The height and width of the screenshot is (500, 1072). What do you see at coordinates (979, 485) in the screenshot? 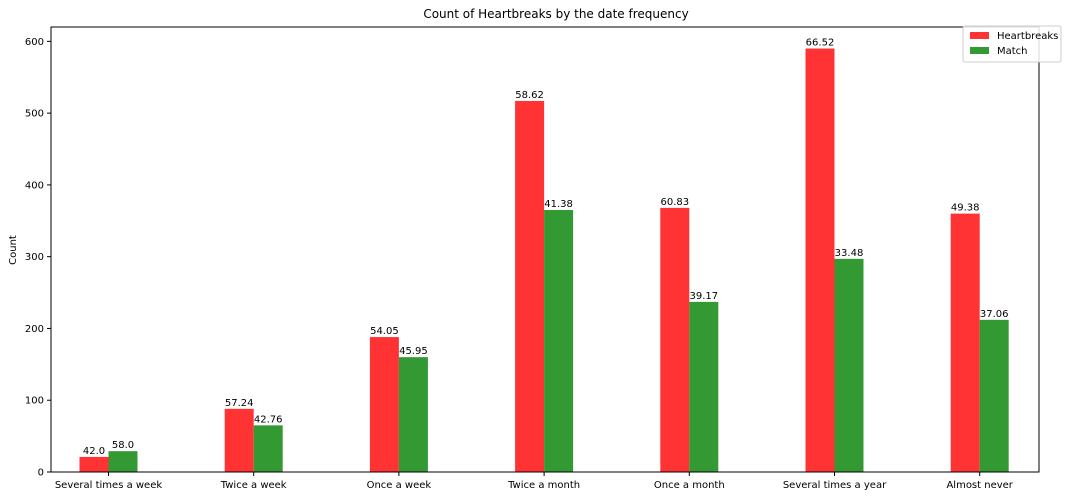
I see `x-tick-label: Almost never` at bounding box center [979, 485].